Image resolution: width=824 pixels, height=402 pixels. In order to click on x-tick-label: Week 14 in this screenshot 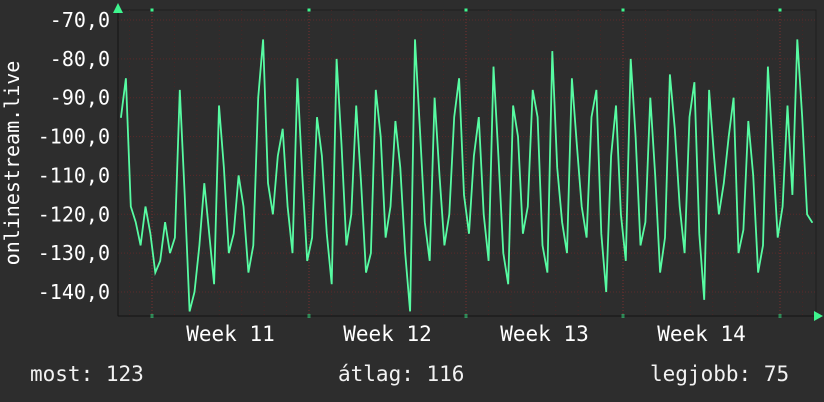, I will do `click(701, 334)`.